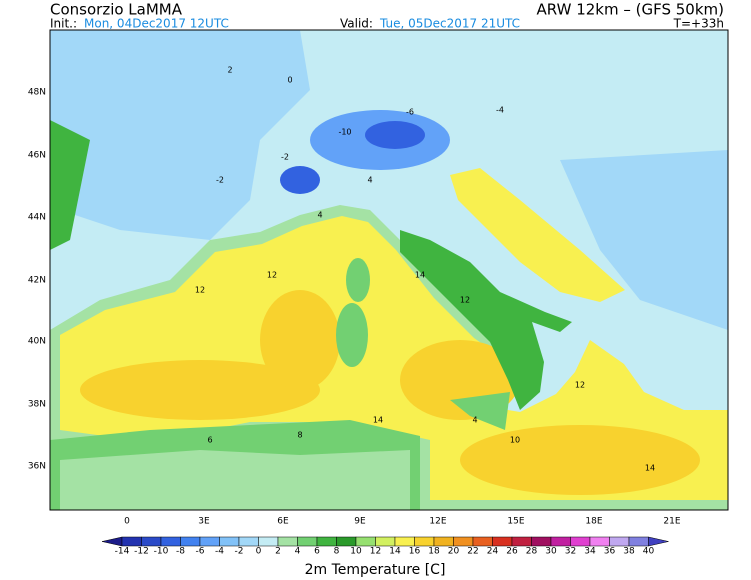  I want to click on colorbar-label: 16, so click(415, 552).